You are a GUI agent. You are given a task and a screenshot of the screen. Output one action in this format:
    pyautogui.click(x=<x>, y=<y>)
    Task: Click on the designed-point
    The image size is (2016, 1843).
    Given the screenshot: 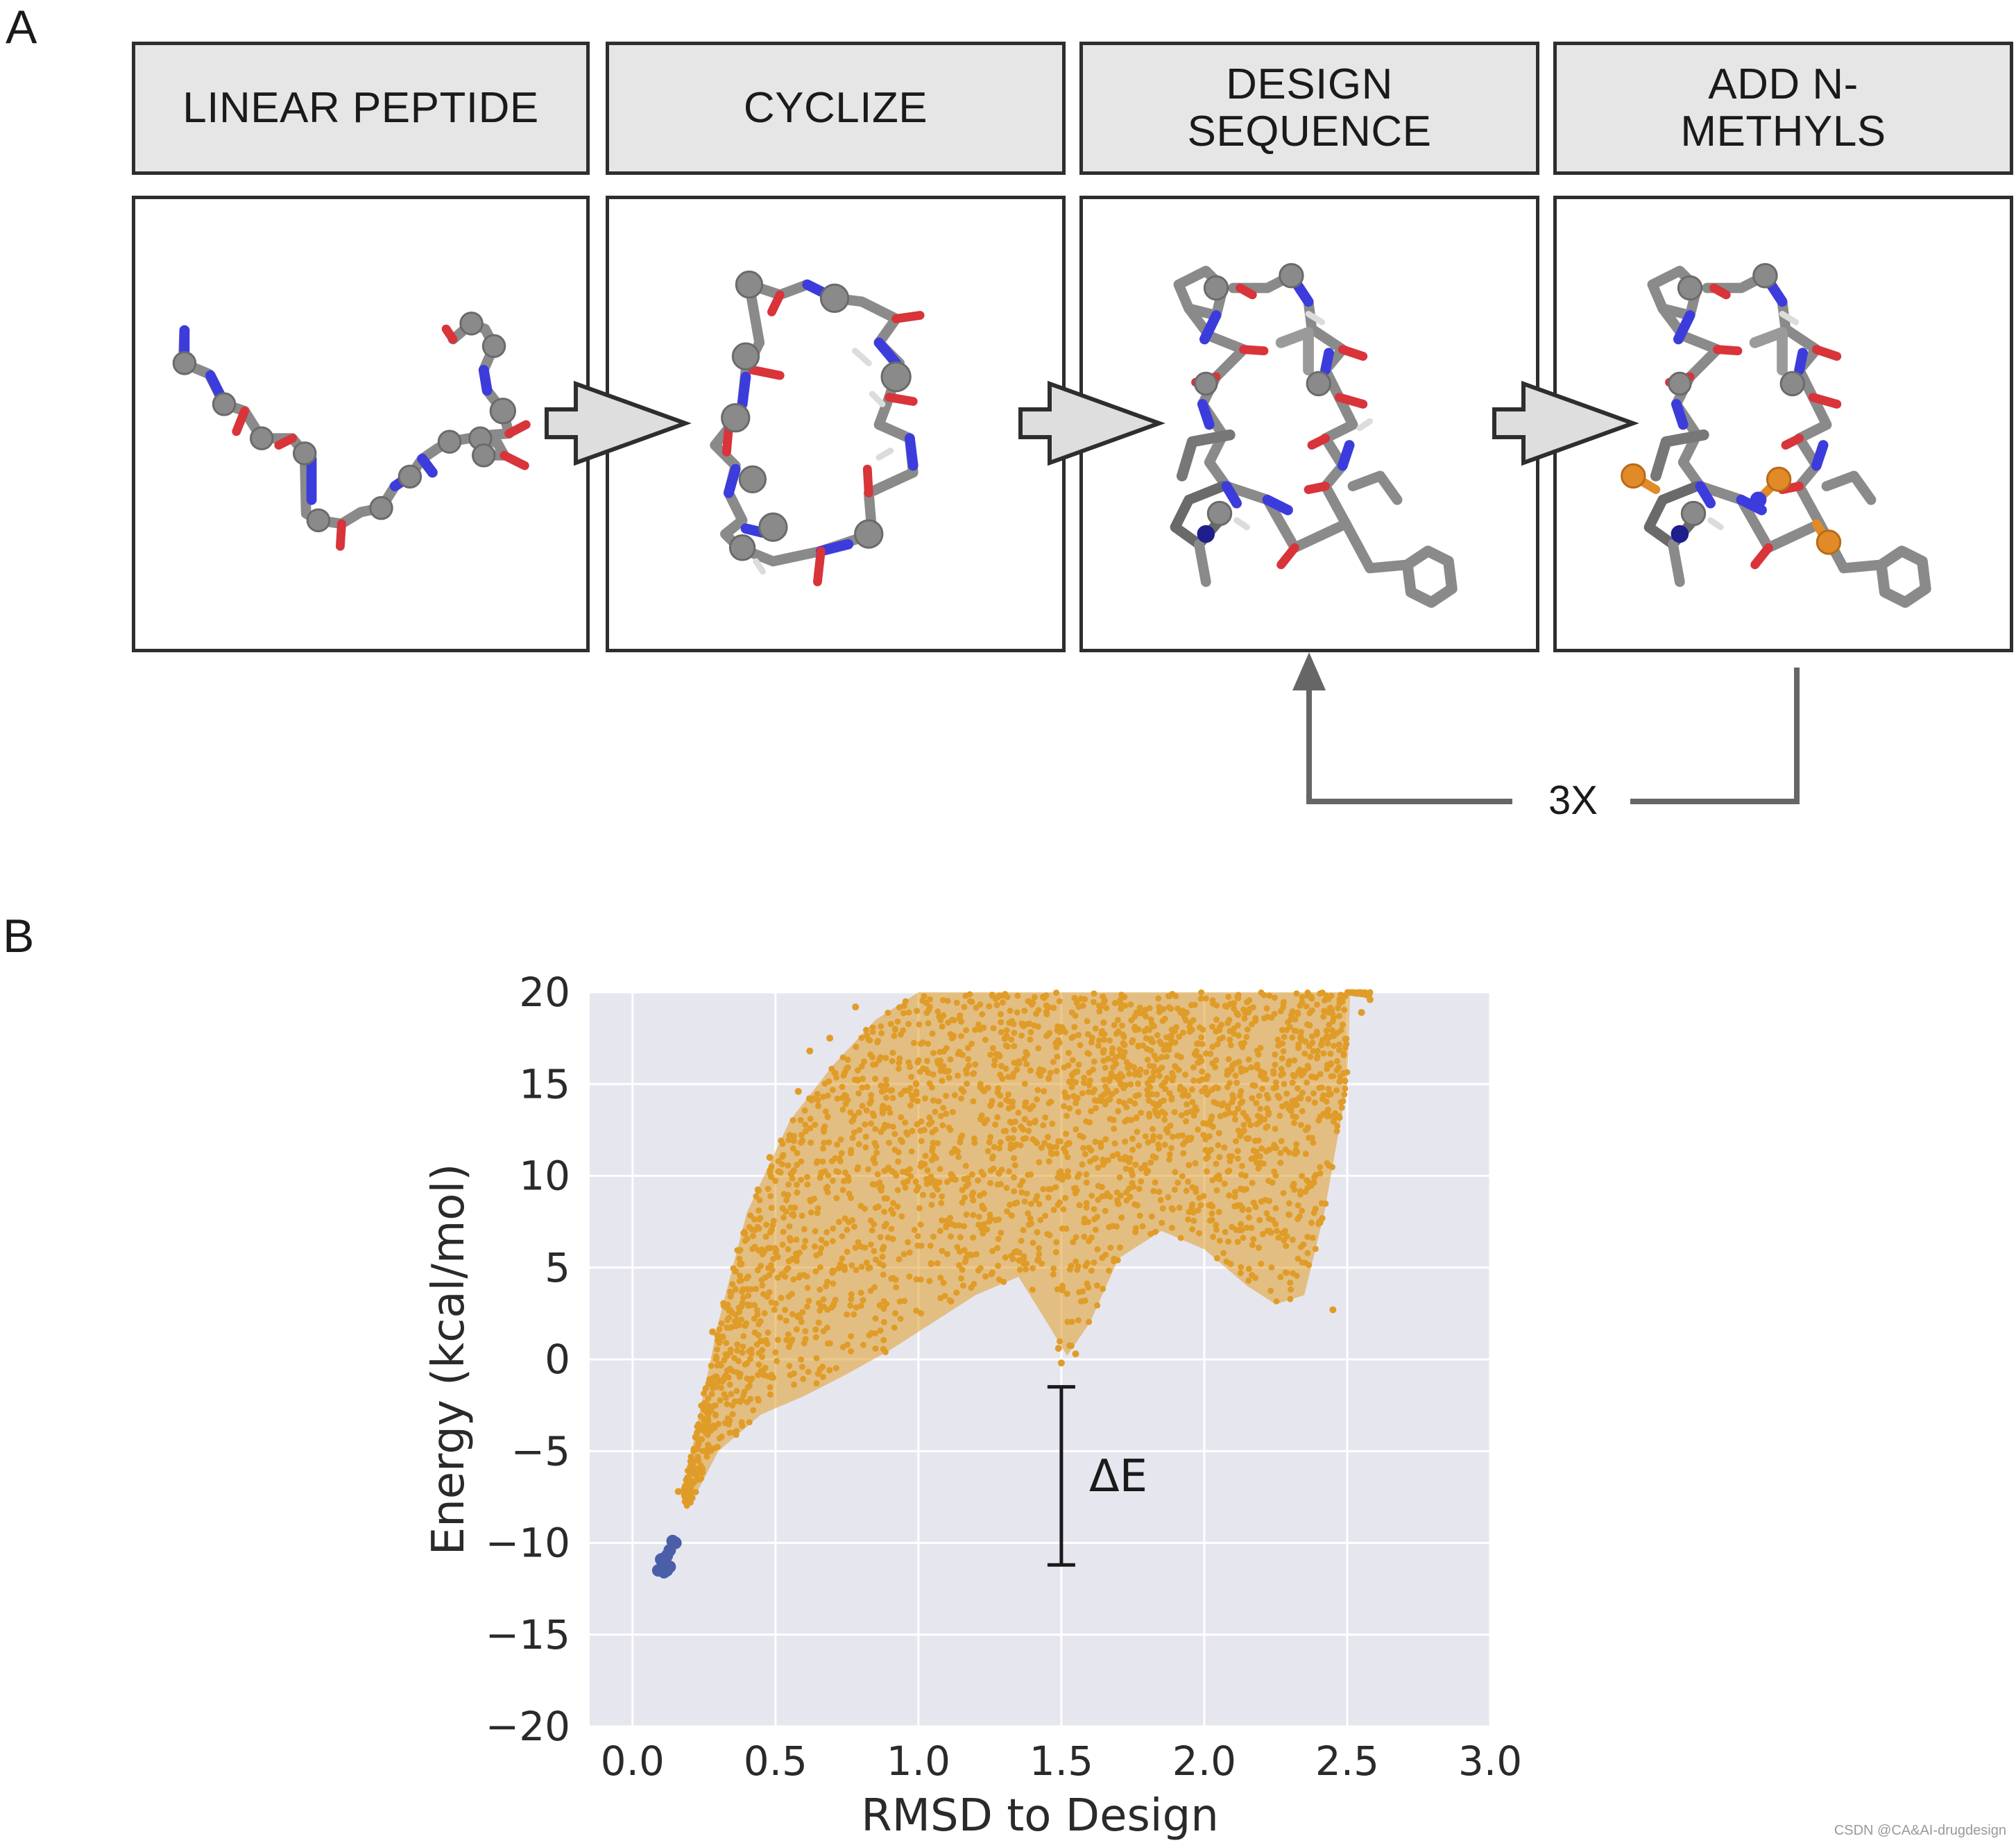 What is the action you would take?
    pyautogui.click(x=669, y=1550)
    